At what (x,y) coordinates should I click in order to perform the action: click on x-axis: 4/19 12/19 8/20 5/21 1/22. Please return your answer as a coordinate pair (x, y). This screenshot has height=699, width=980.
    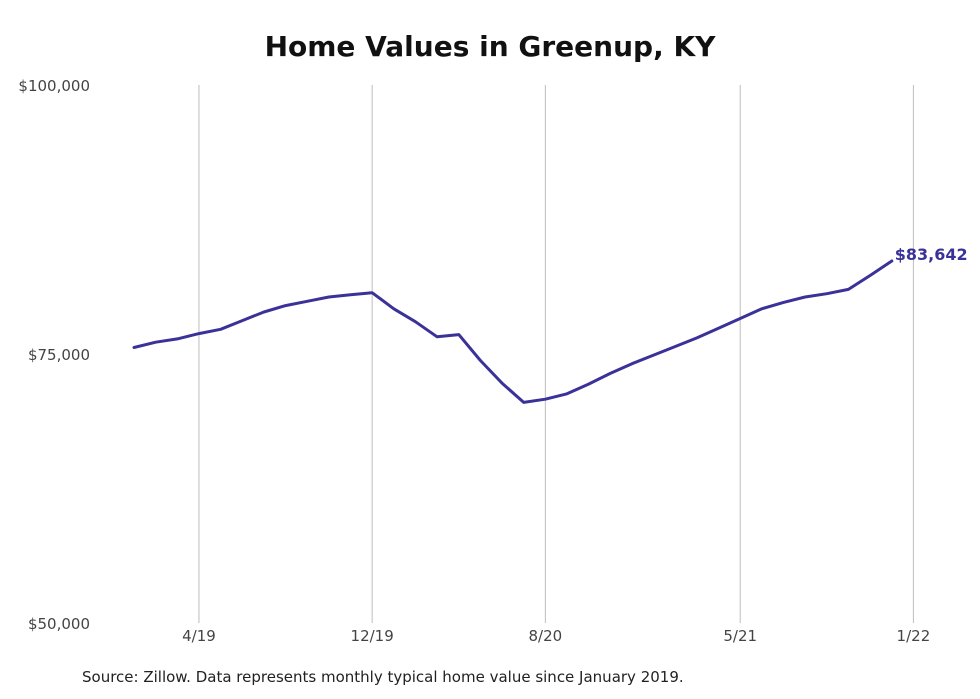
    Looking at the image, I should click on (556, 636).